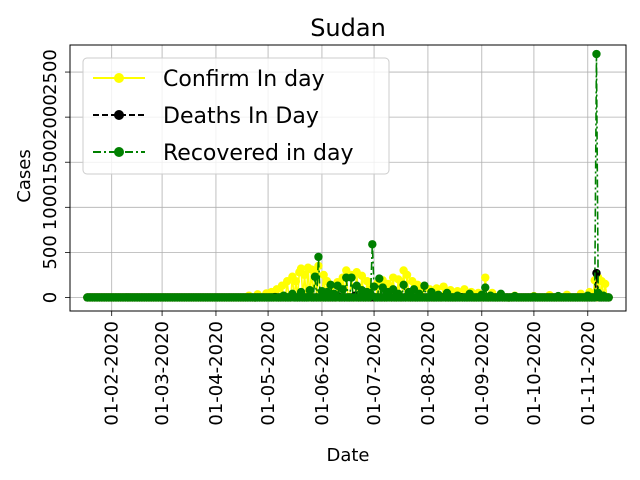  Describe the element at coordinates (428, 373) in the screenshot. I see `x-tick-label: 01-08-2020` at that location.